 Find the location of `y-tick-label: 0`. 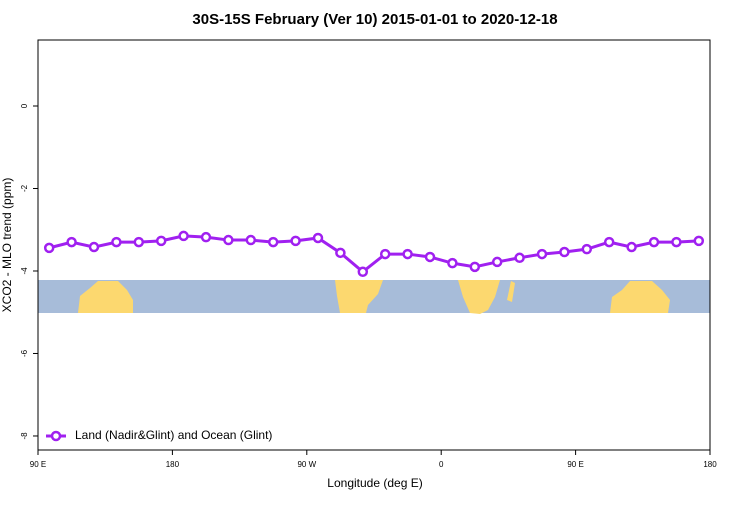

y-tick-label: 0 is located at coordinates (24, 105).